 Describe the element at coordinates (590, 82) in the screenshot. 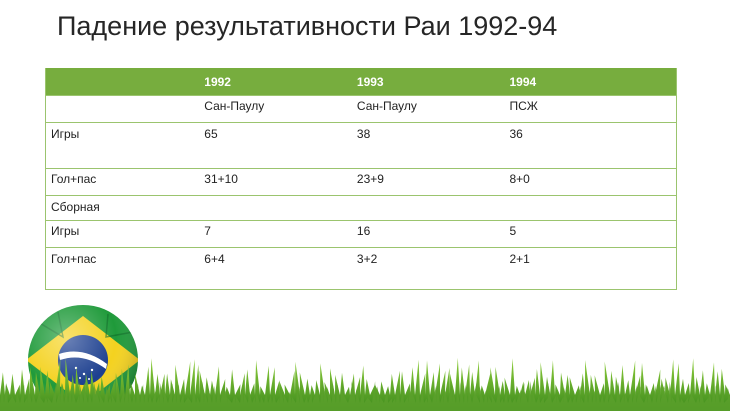

I see `table-header-cell: 1994` at that location.